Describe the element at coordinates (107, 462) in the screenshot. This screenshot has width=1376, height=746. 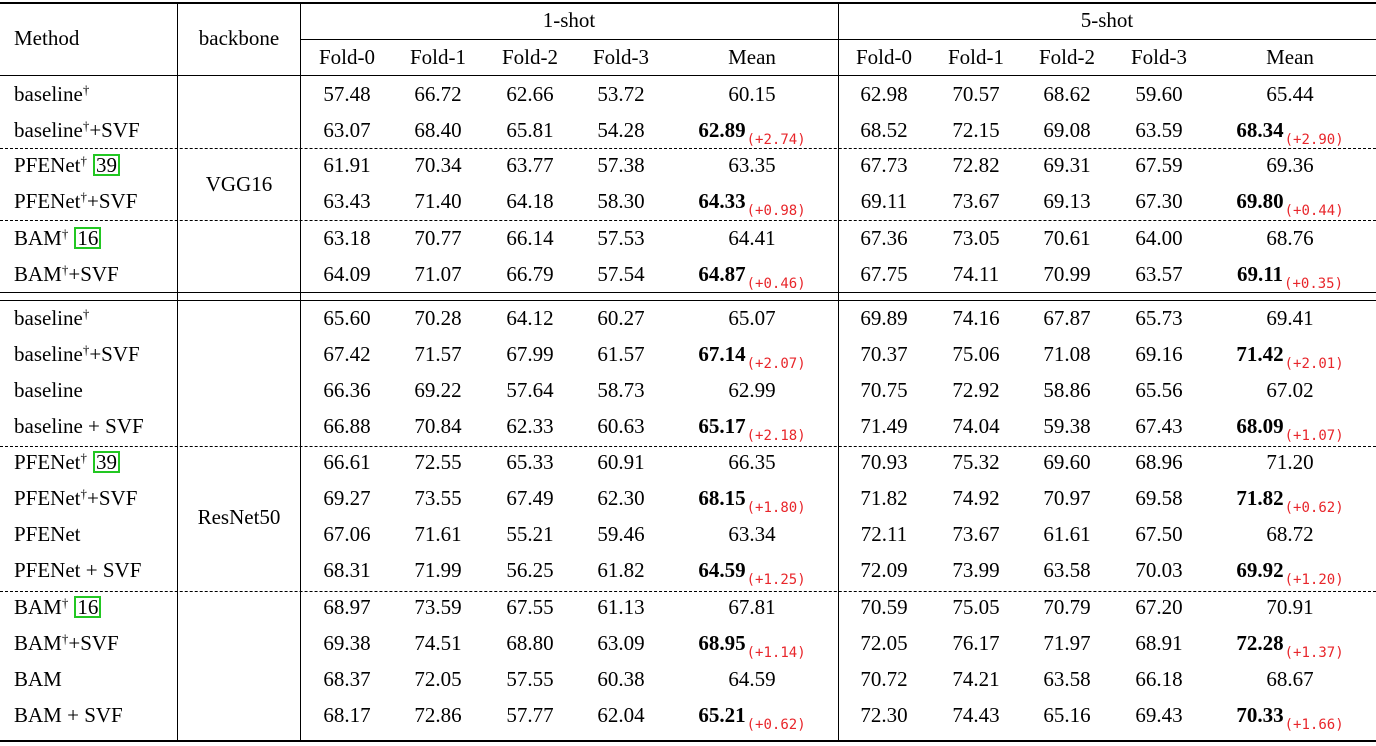
I see `citation-link: 39` at that location.